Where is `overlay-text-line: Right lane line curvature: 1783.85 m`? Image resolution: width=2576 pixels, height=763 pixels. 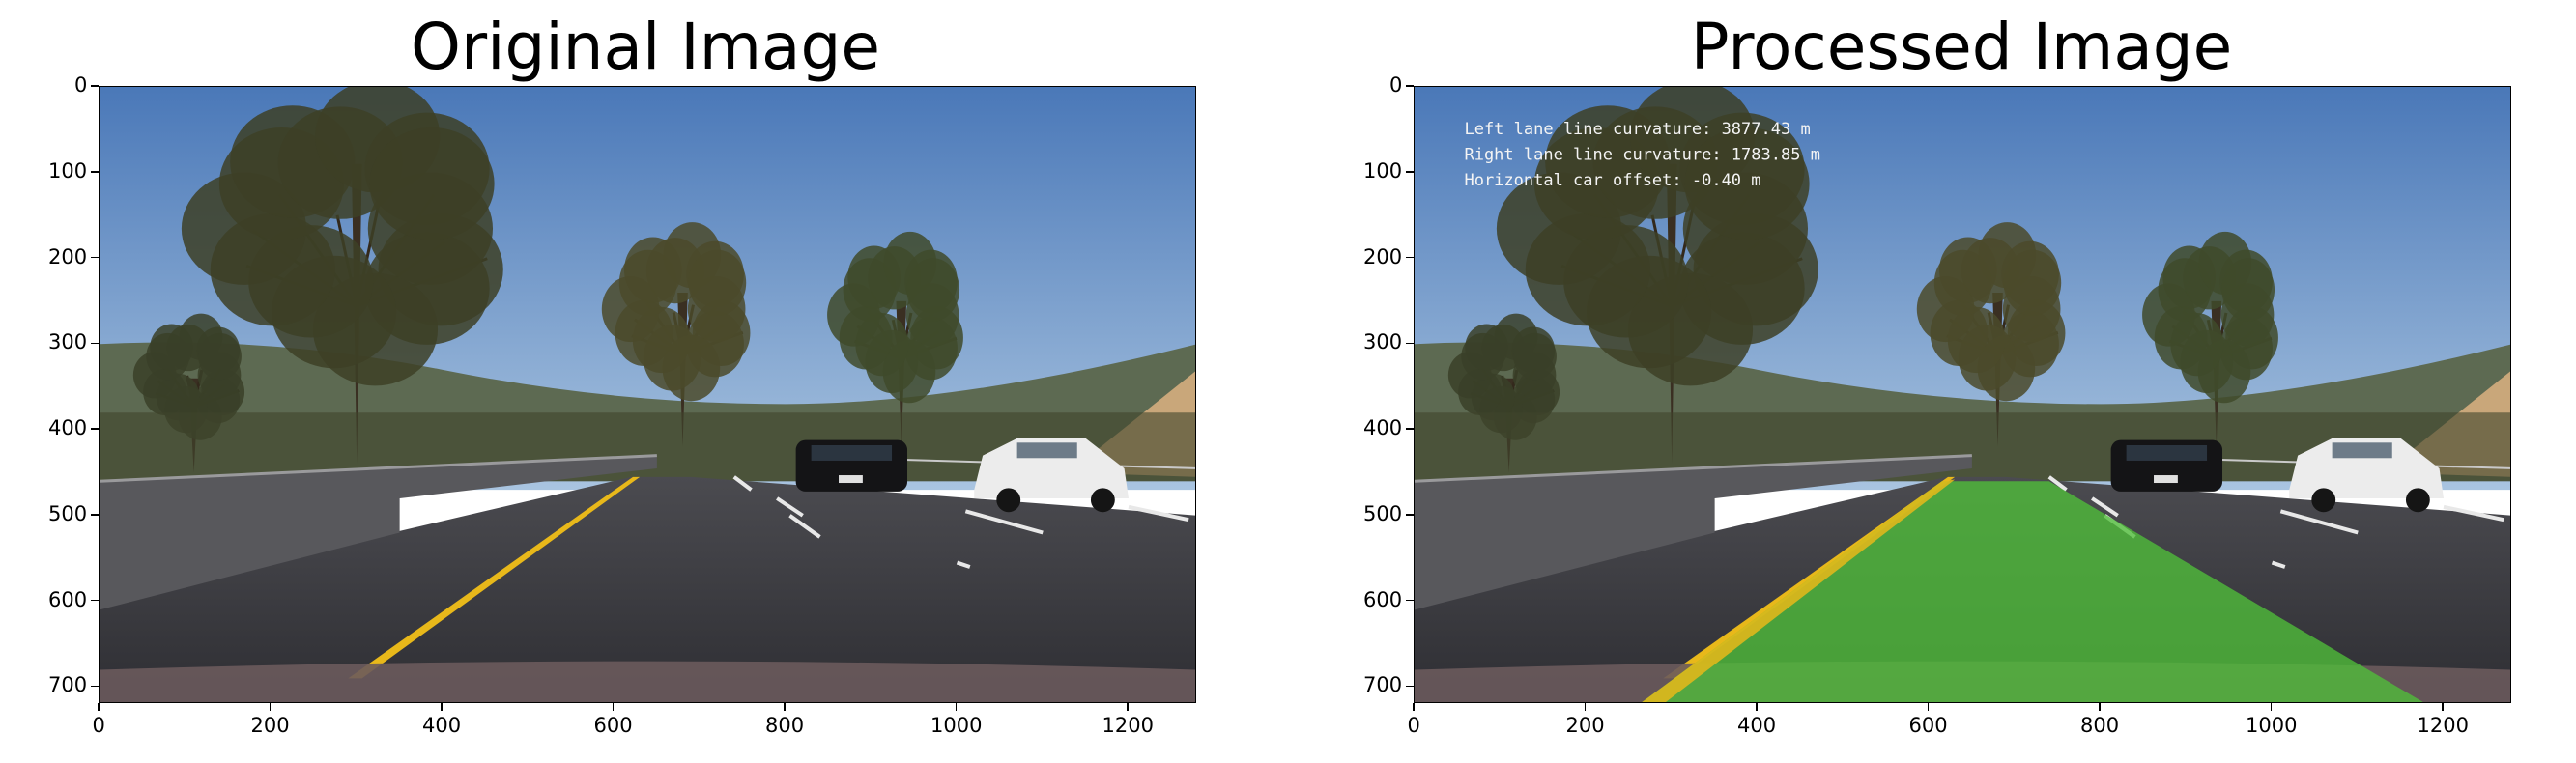
overlay-text-line: Right lane line curvature: 1783.85 m is located at coordinates (1642, 154).